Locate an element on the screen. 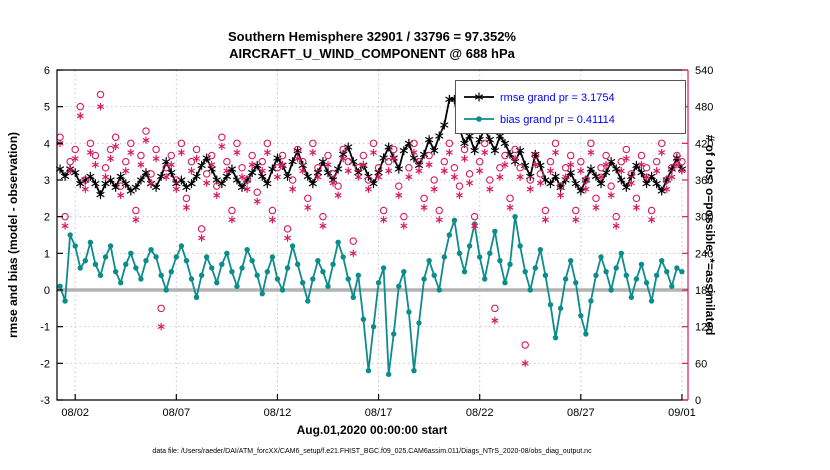  svg-text: -1 is located at coordinates (45, 328).